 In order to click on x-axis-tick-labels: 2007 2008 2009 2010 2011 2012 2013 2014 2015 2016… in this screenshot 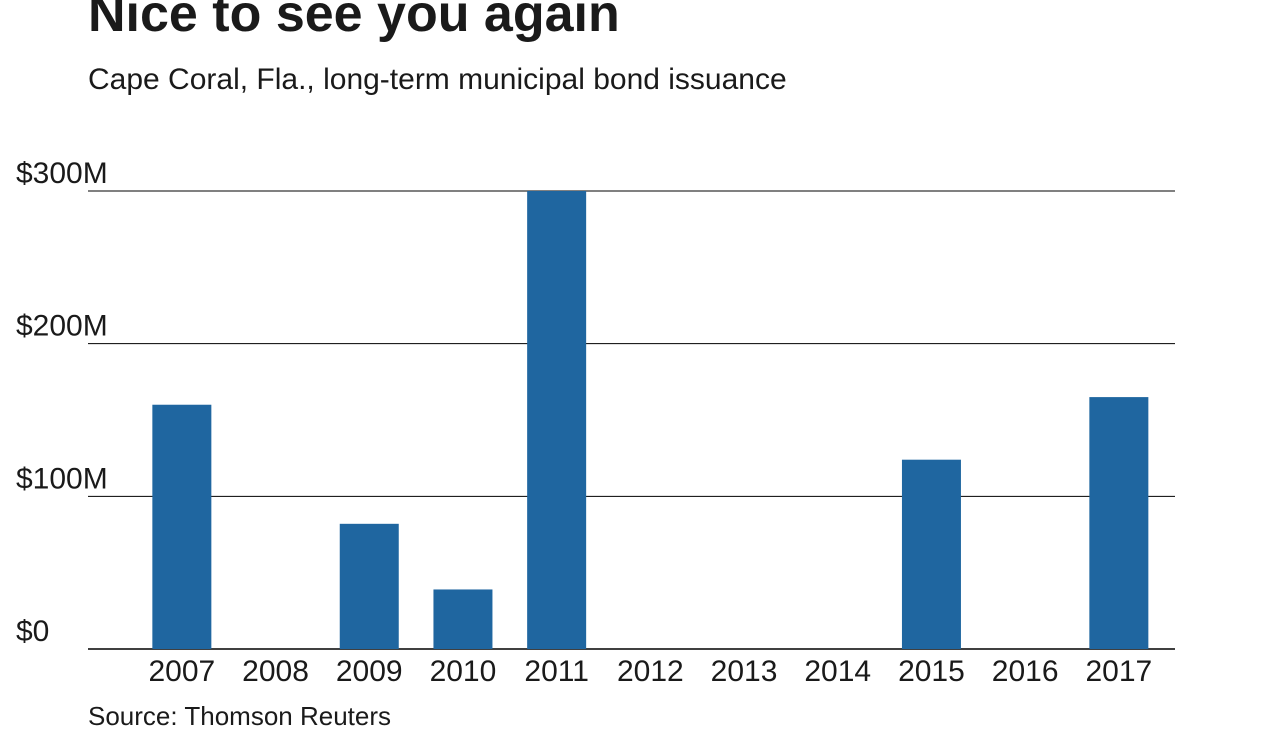, I will do `click(650, 671)`.